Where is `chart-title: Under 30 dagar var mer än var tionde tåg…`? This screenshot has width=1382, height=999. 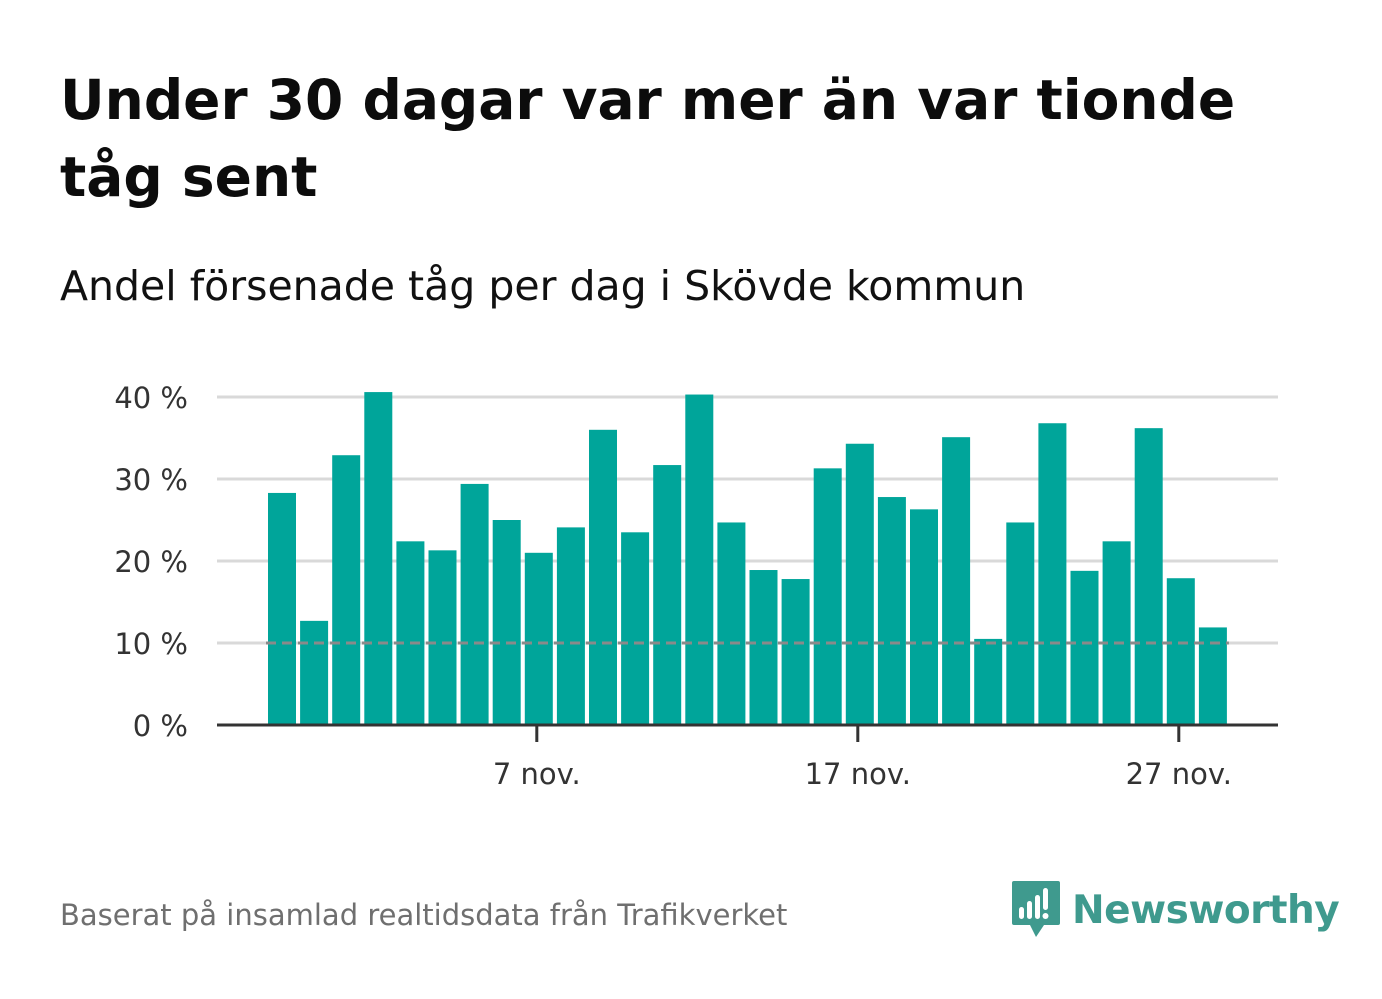 chart-title: Under 30 dagar var mer än var tionde tåg… is located at coordinates (648, 138).